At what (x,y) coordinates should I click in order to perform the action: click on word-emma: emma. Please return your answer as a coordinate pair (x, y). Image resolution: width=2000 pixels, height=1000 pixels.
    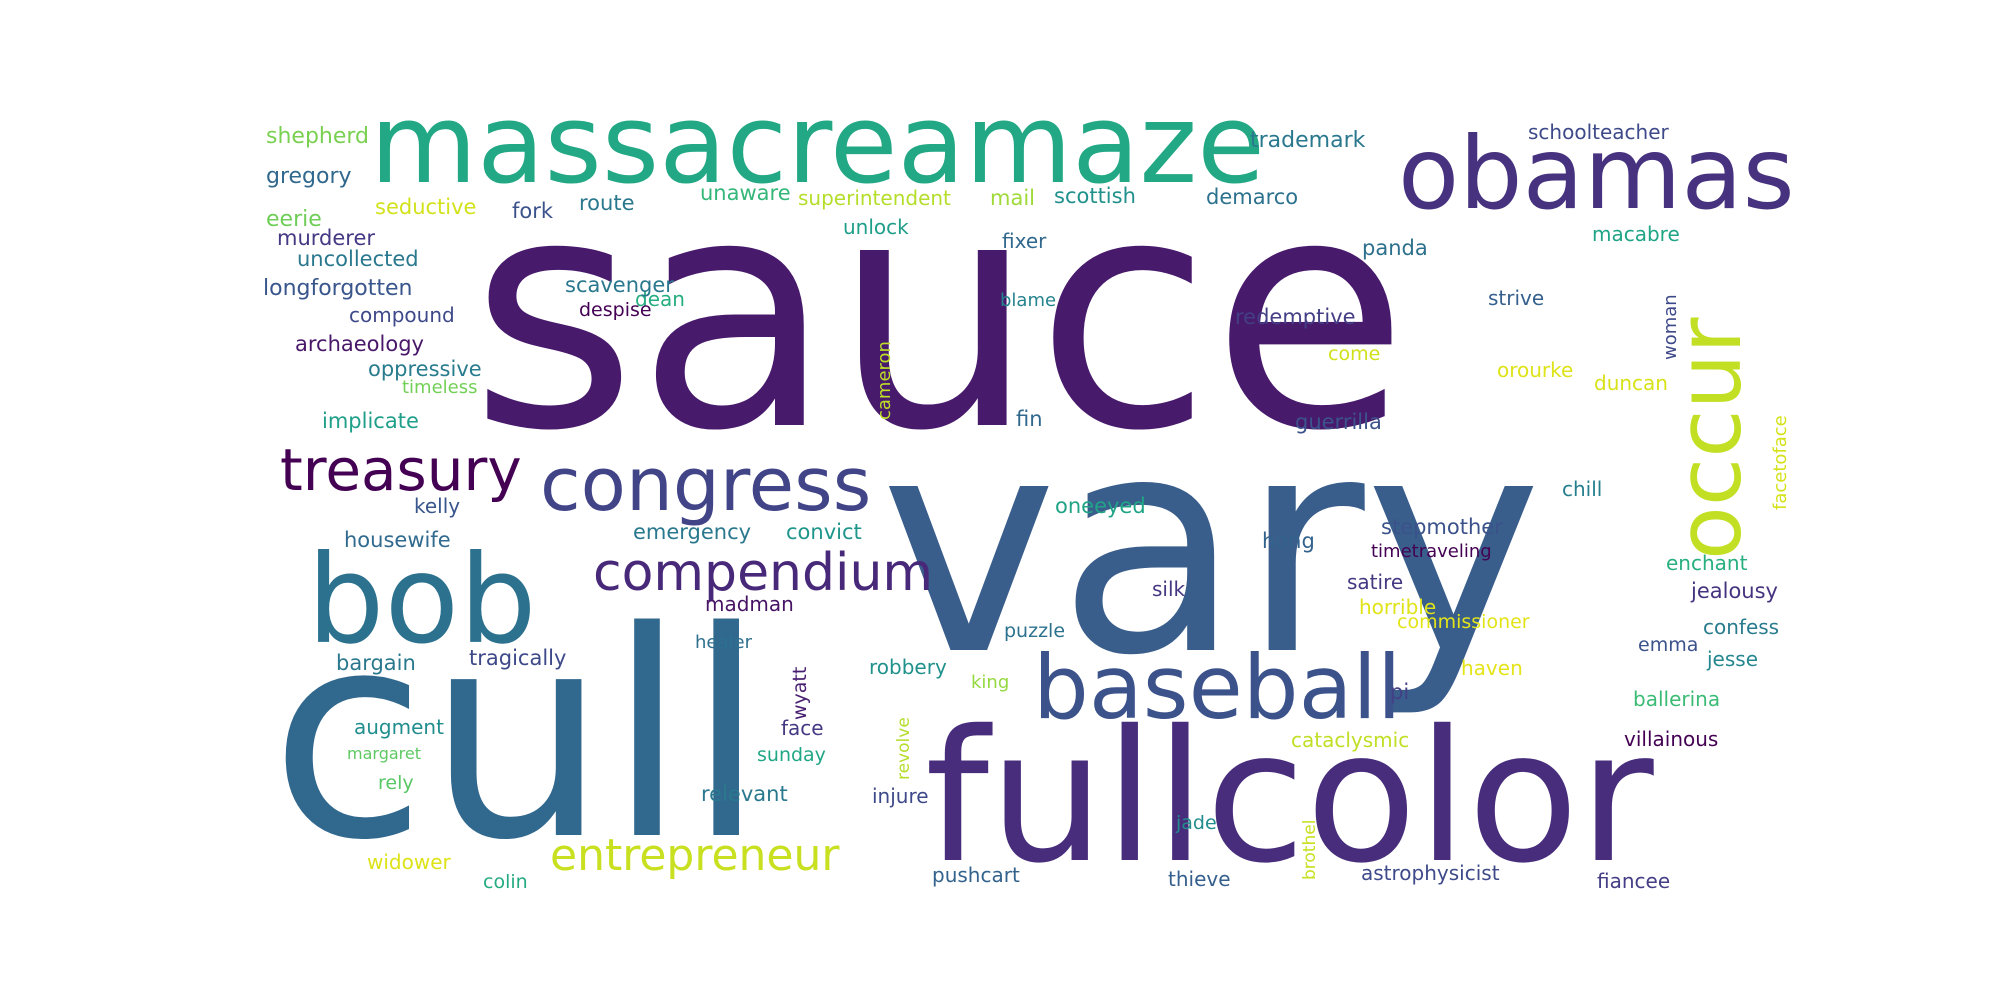
    Looking at the image, I should click on (1668, 645).